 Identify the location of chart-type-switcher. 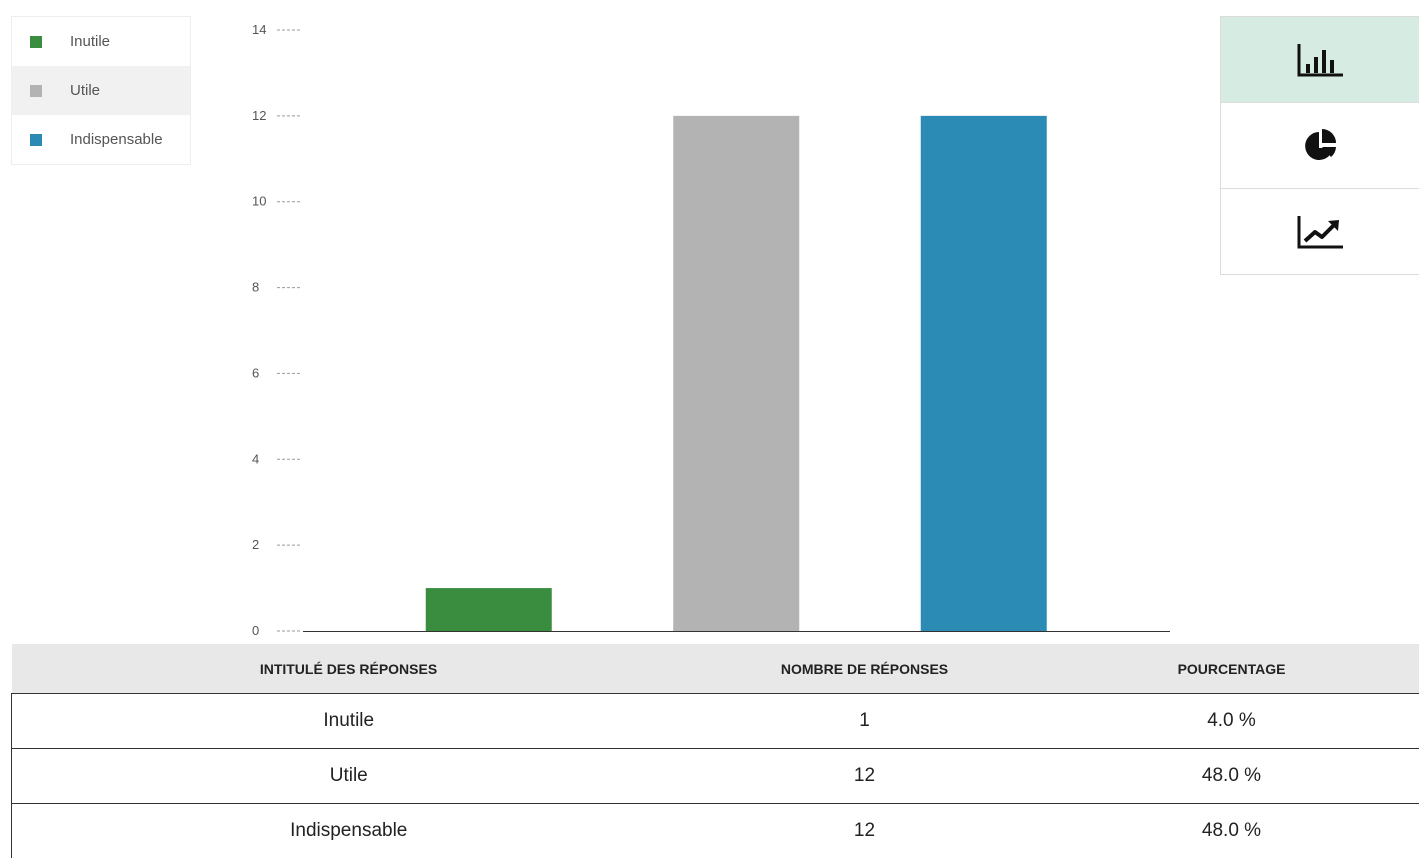
(1319, 145).